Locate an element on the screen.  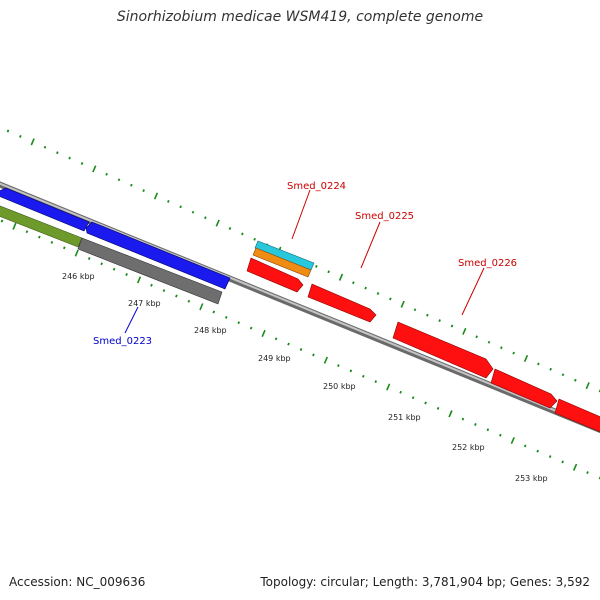
gene-label-smed-0224: Smed_0224 is located at coordinates (316, 186).